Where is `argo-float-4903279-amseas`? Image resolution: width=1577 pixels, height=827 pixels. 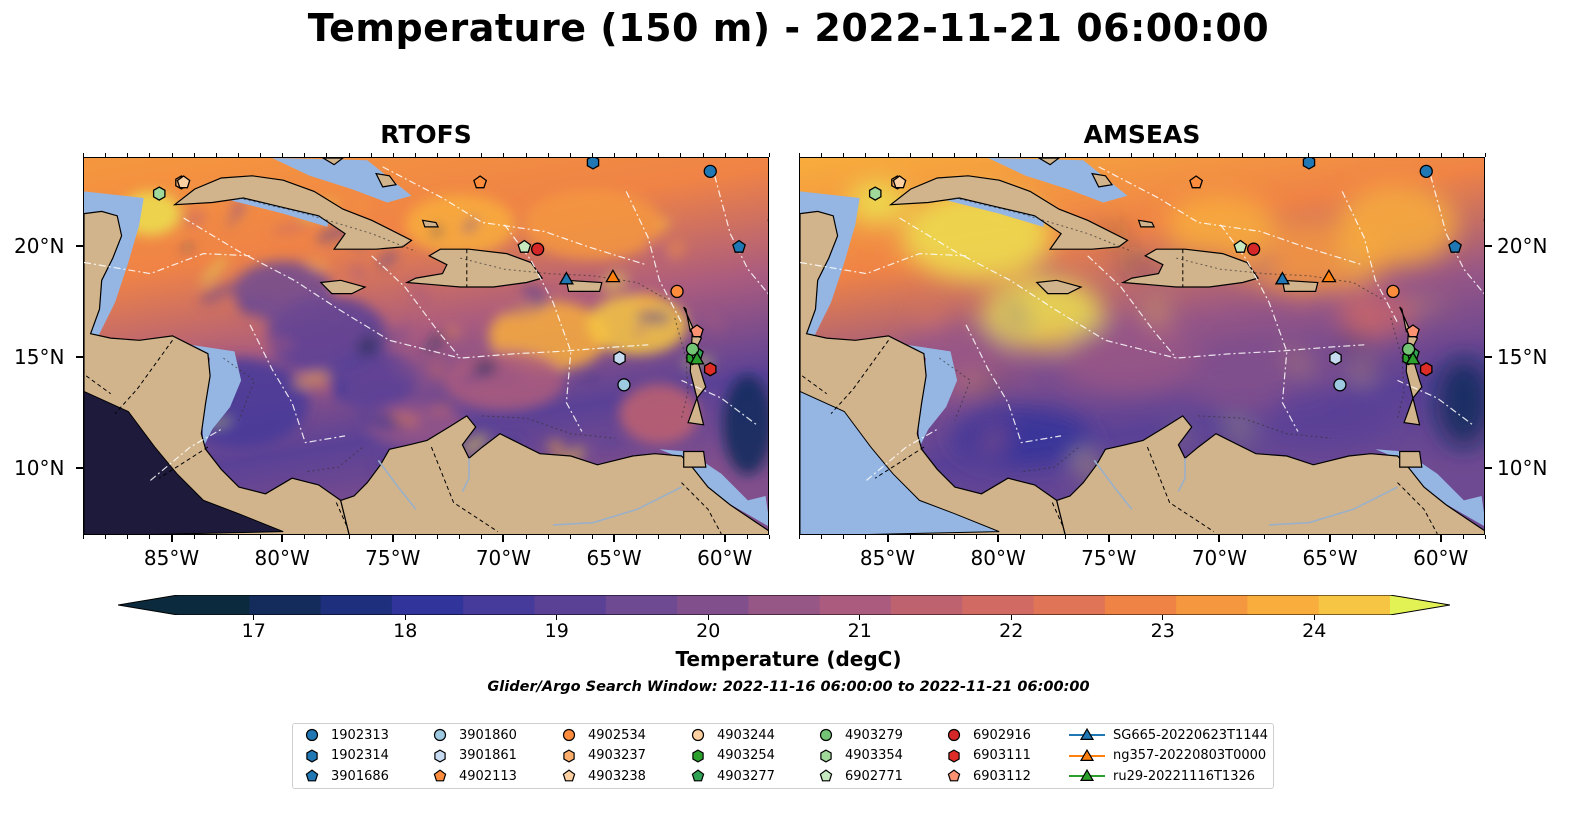 argo-float-4903279-amseas is located at coordinates (1408, 349).